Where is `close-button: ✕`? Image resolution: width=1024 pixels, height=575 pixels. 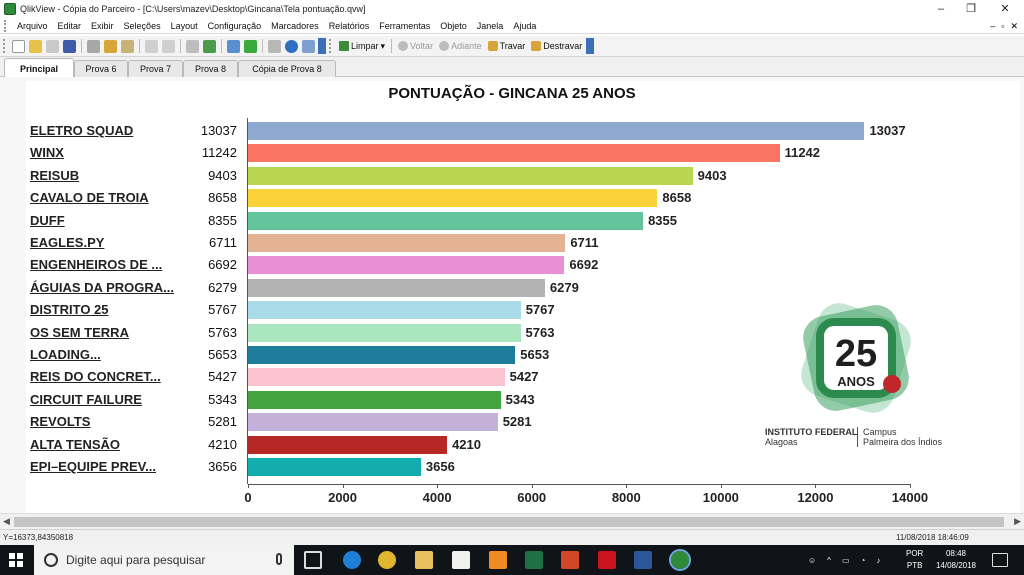 close-button: ✕ is located at coordinates (1005, 9).